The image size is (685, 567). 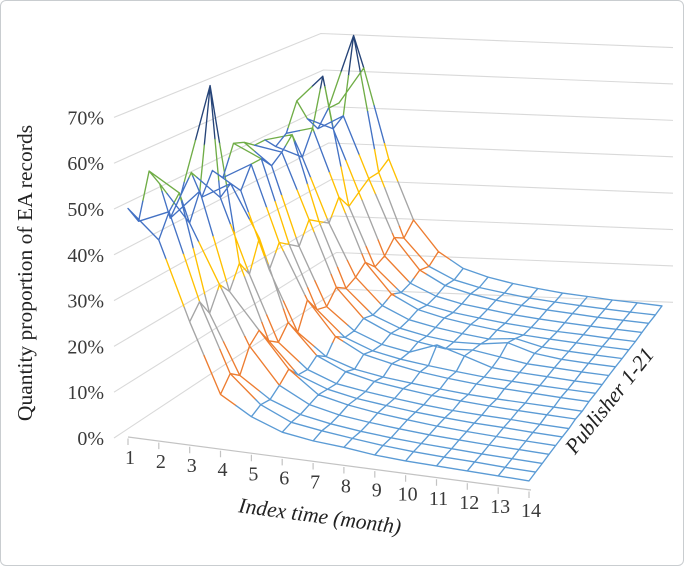 What do you see at coordinates (609, 401) in the screenshot?
I see `depth-axis-title: Publisher 1-21` at bounding box center [609, 401].